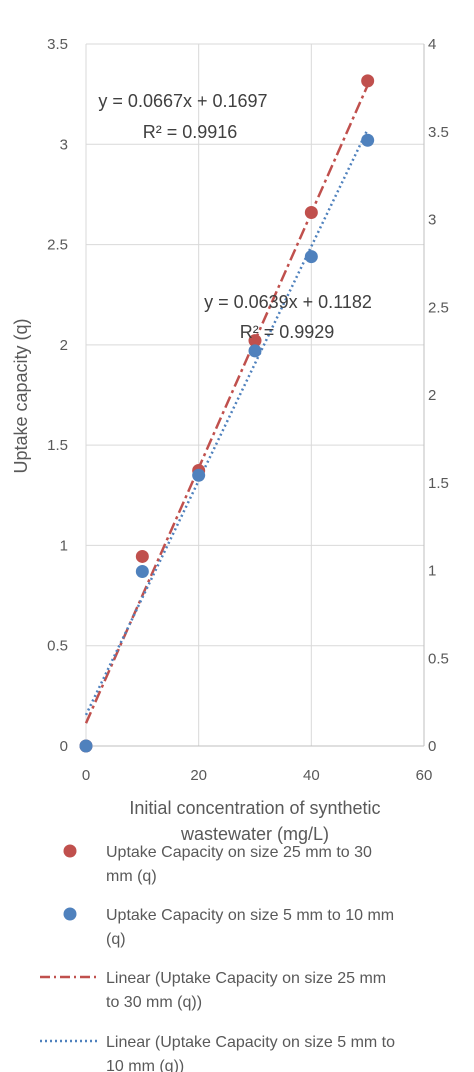 This screenshot has width=474, height=1072. What do you see at coordinates (145, 1065) in the screenshot?
I see `legend-trend-blue-line-2: 10 mm (q))` at bounding box center [145, 1065].